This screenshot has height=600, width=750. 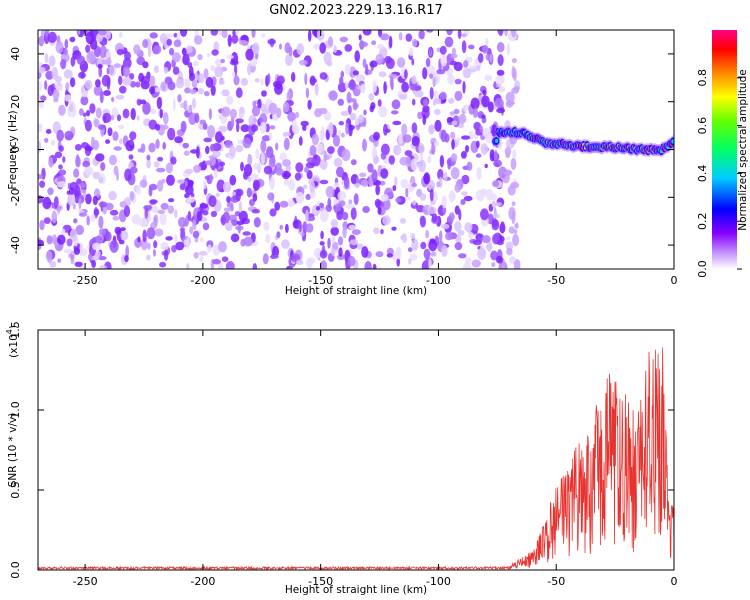 What do you see at coordinates (719, 173) in the screenshot?
I see `colorbar-ticks: 0.0 0.2 0.4 0.6 0.8` at bounding box center [719, 173].